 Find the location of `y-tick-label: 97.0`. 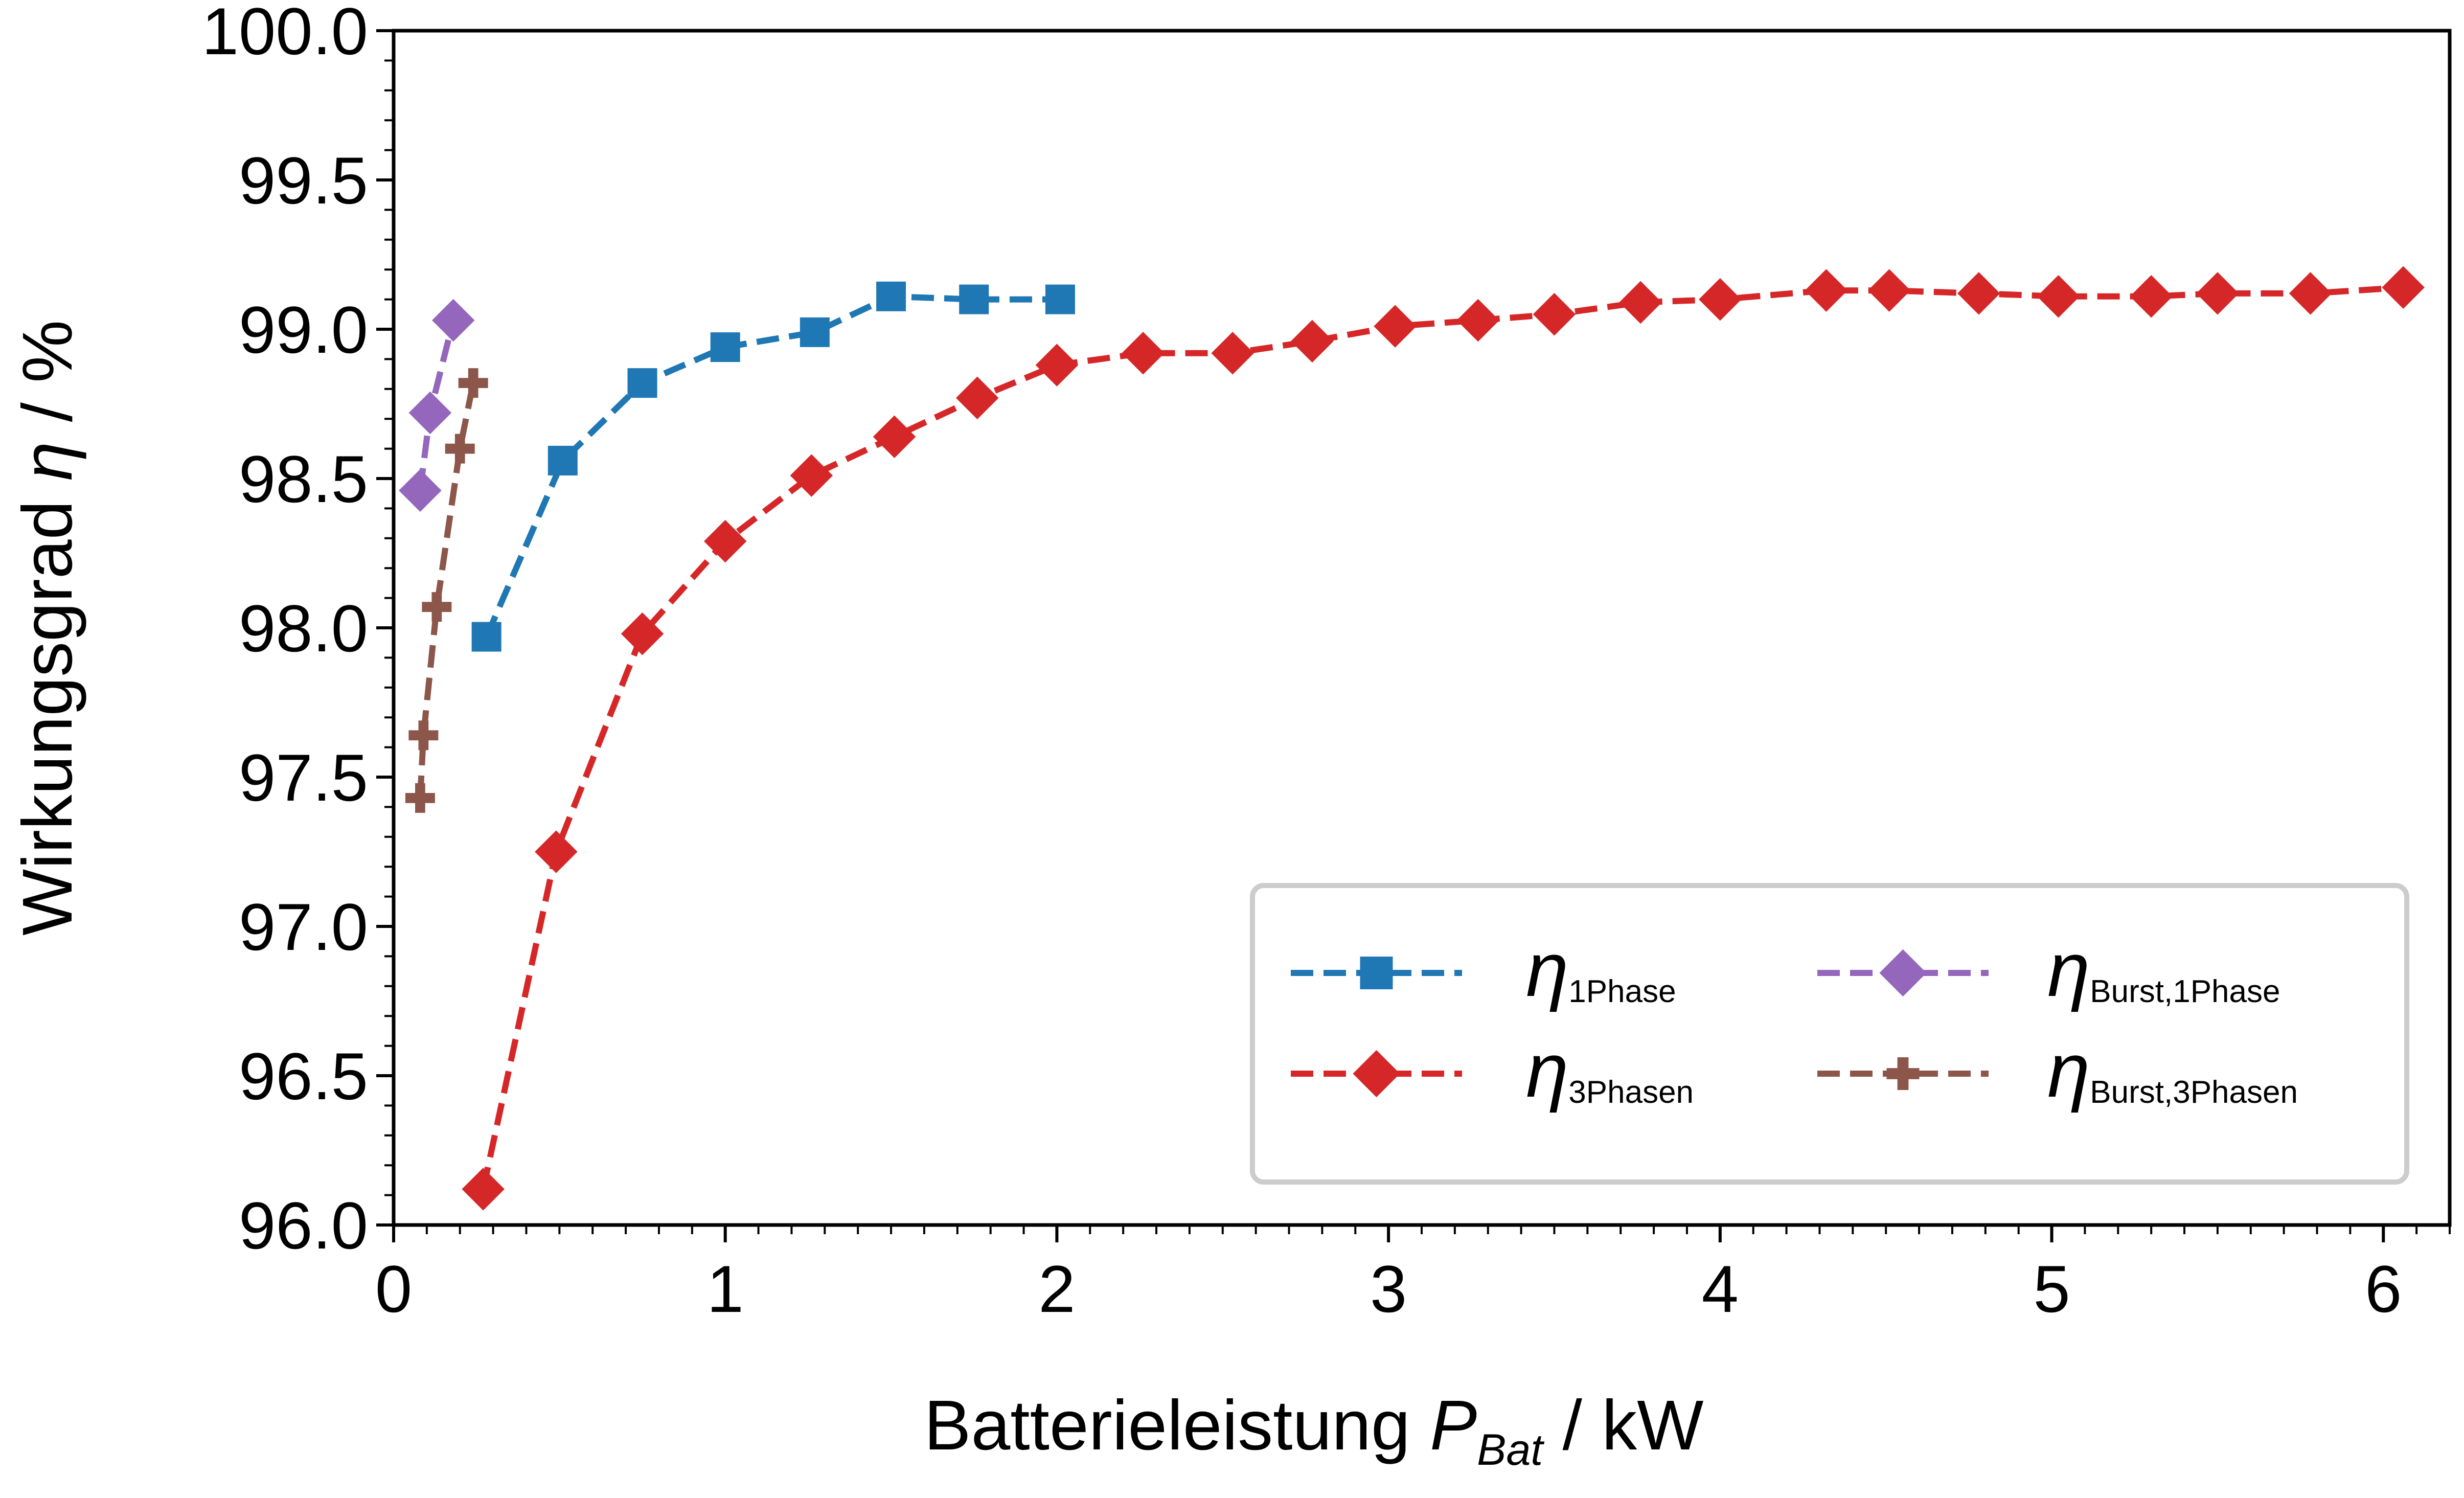

y-tick-label: 97.0 is located at coordinates (303, 927).